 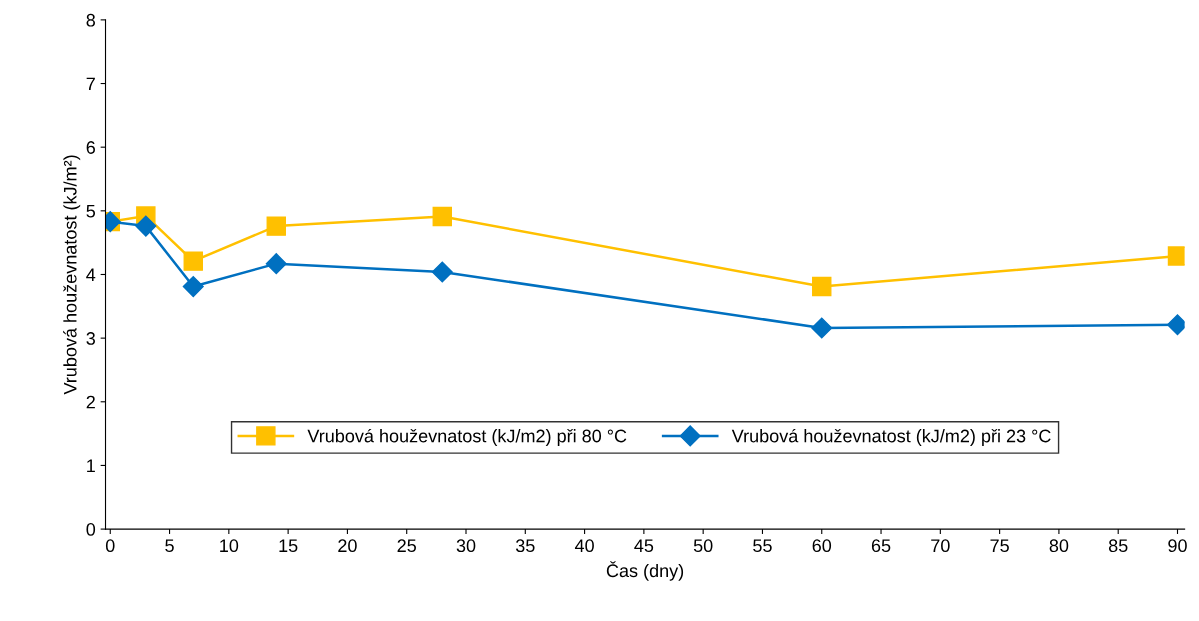 I want to click on y-tick-label: 2, so click(x=90, y=402).